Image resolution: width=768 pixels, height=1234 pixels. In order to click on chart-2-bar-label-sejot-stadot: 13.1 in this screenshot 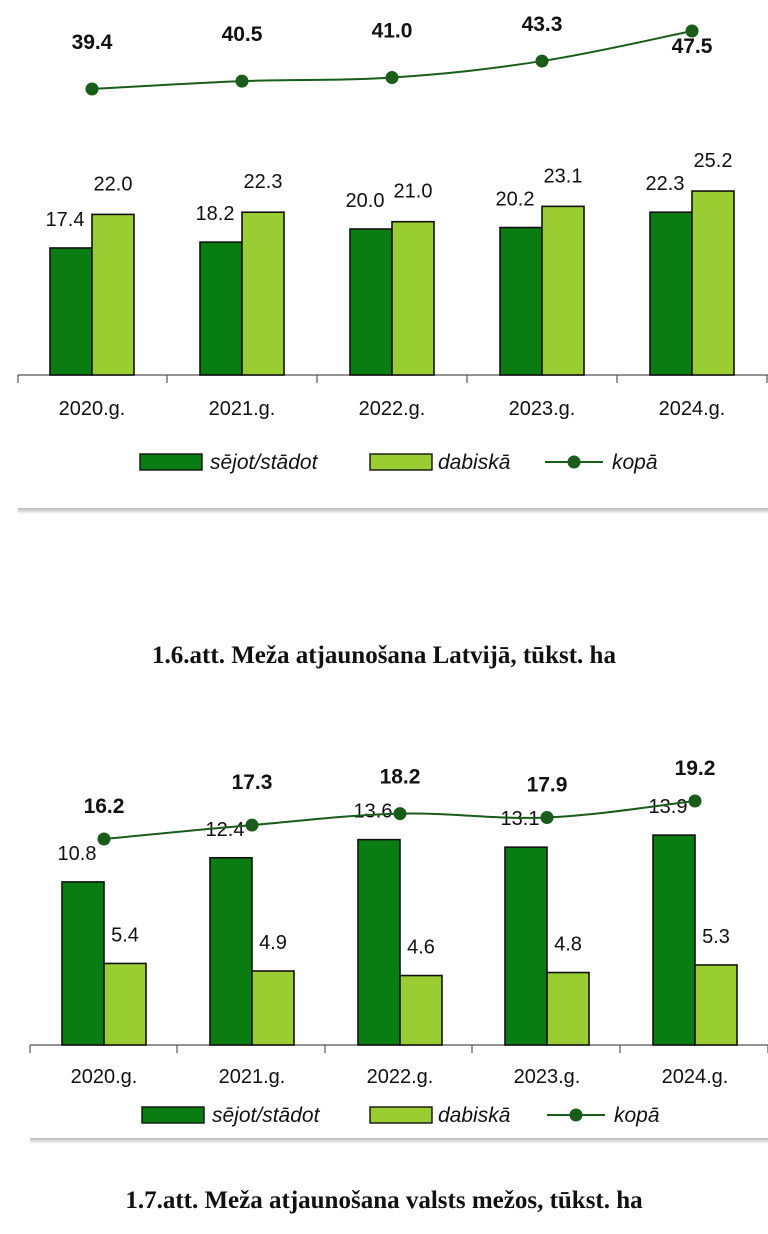, I will do `click(520, 819)`.